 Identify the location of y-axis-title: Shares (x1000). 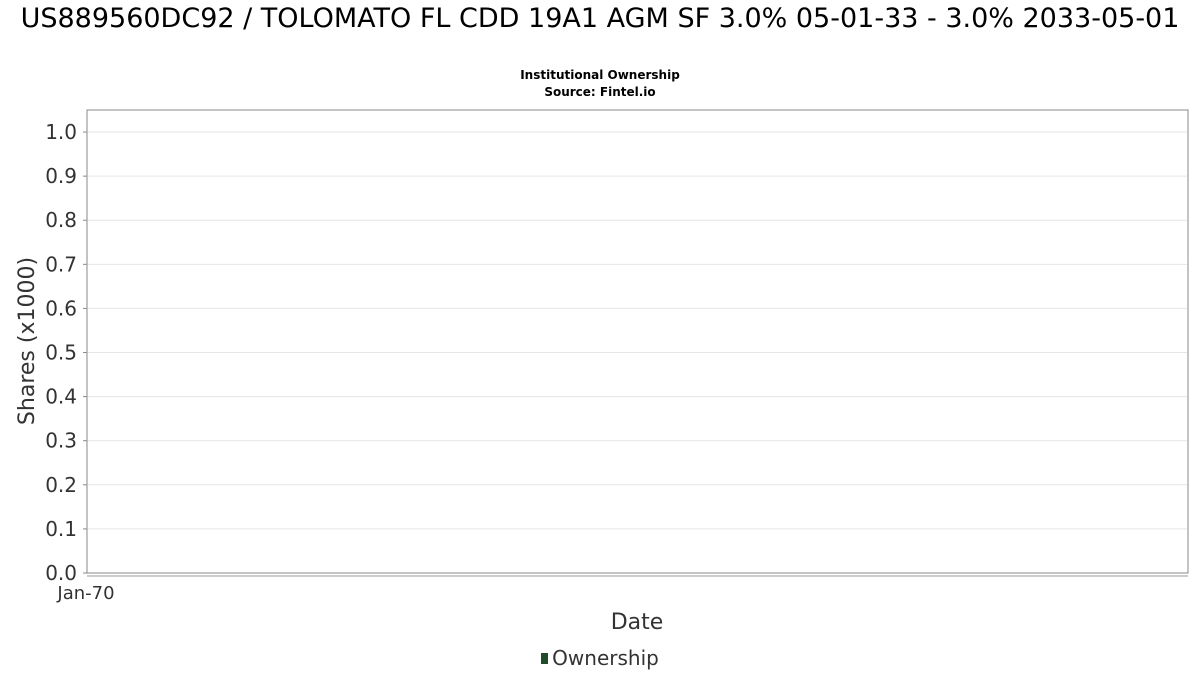
(27, 341).